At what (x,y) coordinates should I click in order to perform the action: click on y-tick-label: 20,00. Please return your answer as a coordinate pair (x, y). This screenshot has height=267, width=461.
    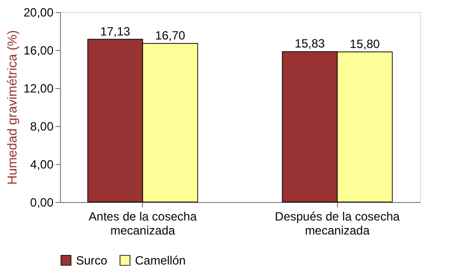
    Looking at the image, I should click on (38, 13).